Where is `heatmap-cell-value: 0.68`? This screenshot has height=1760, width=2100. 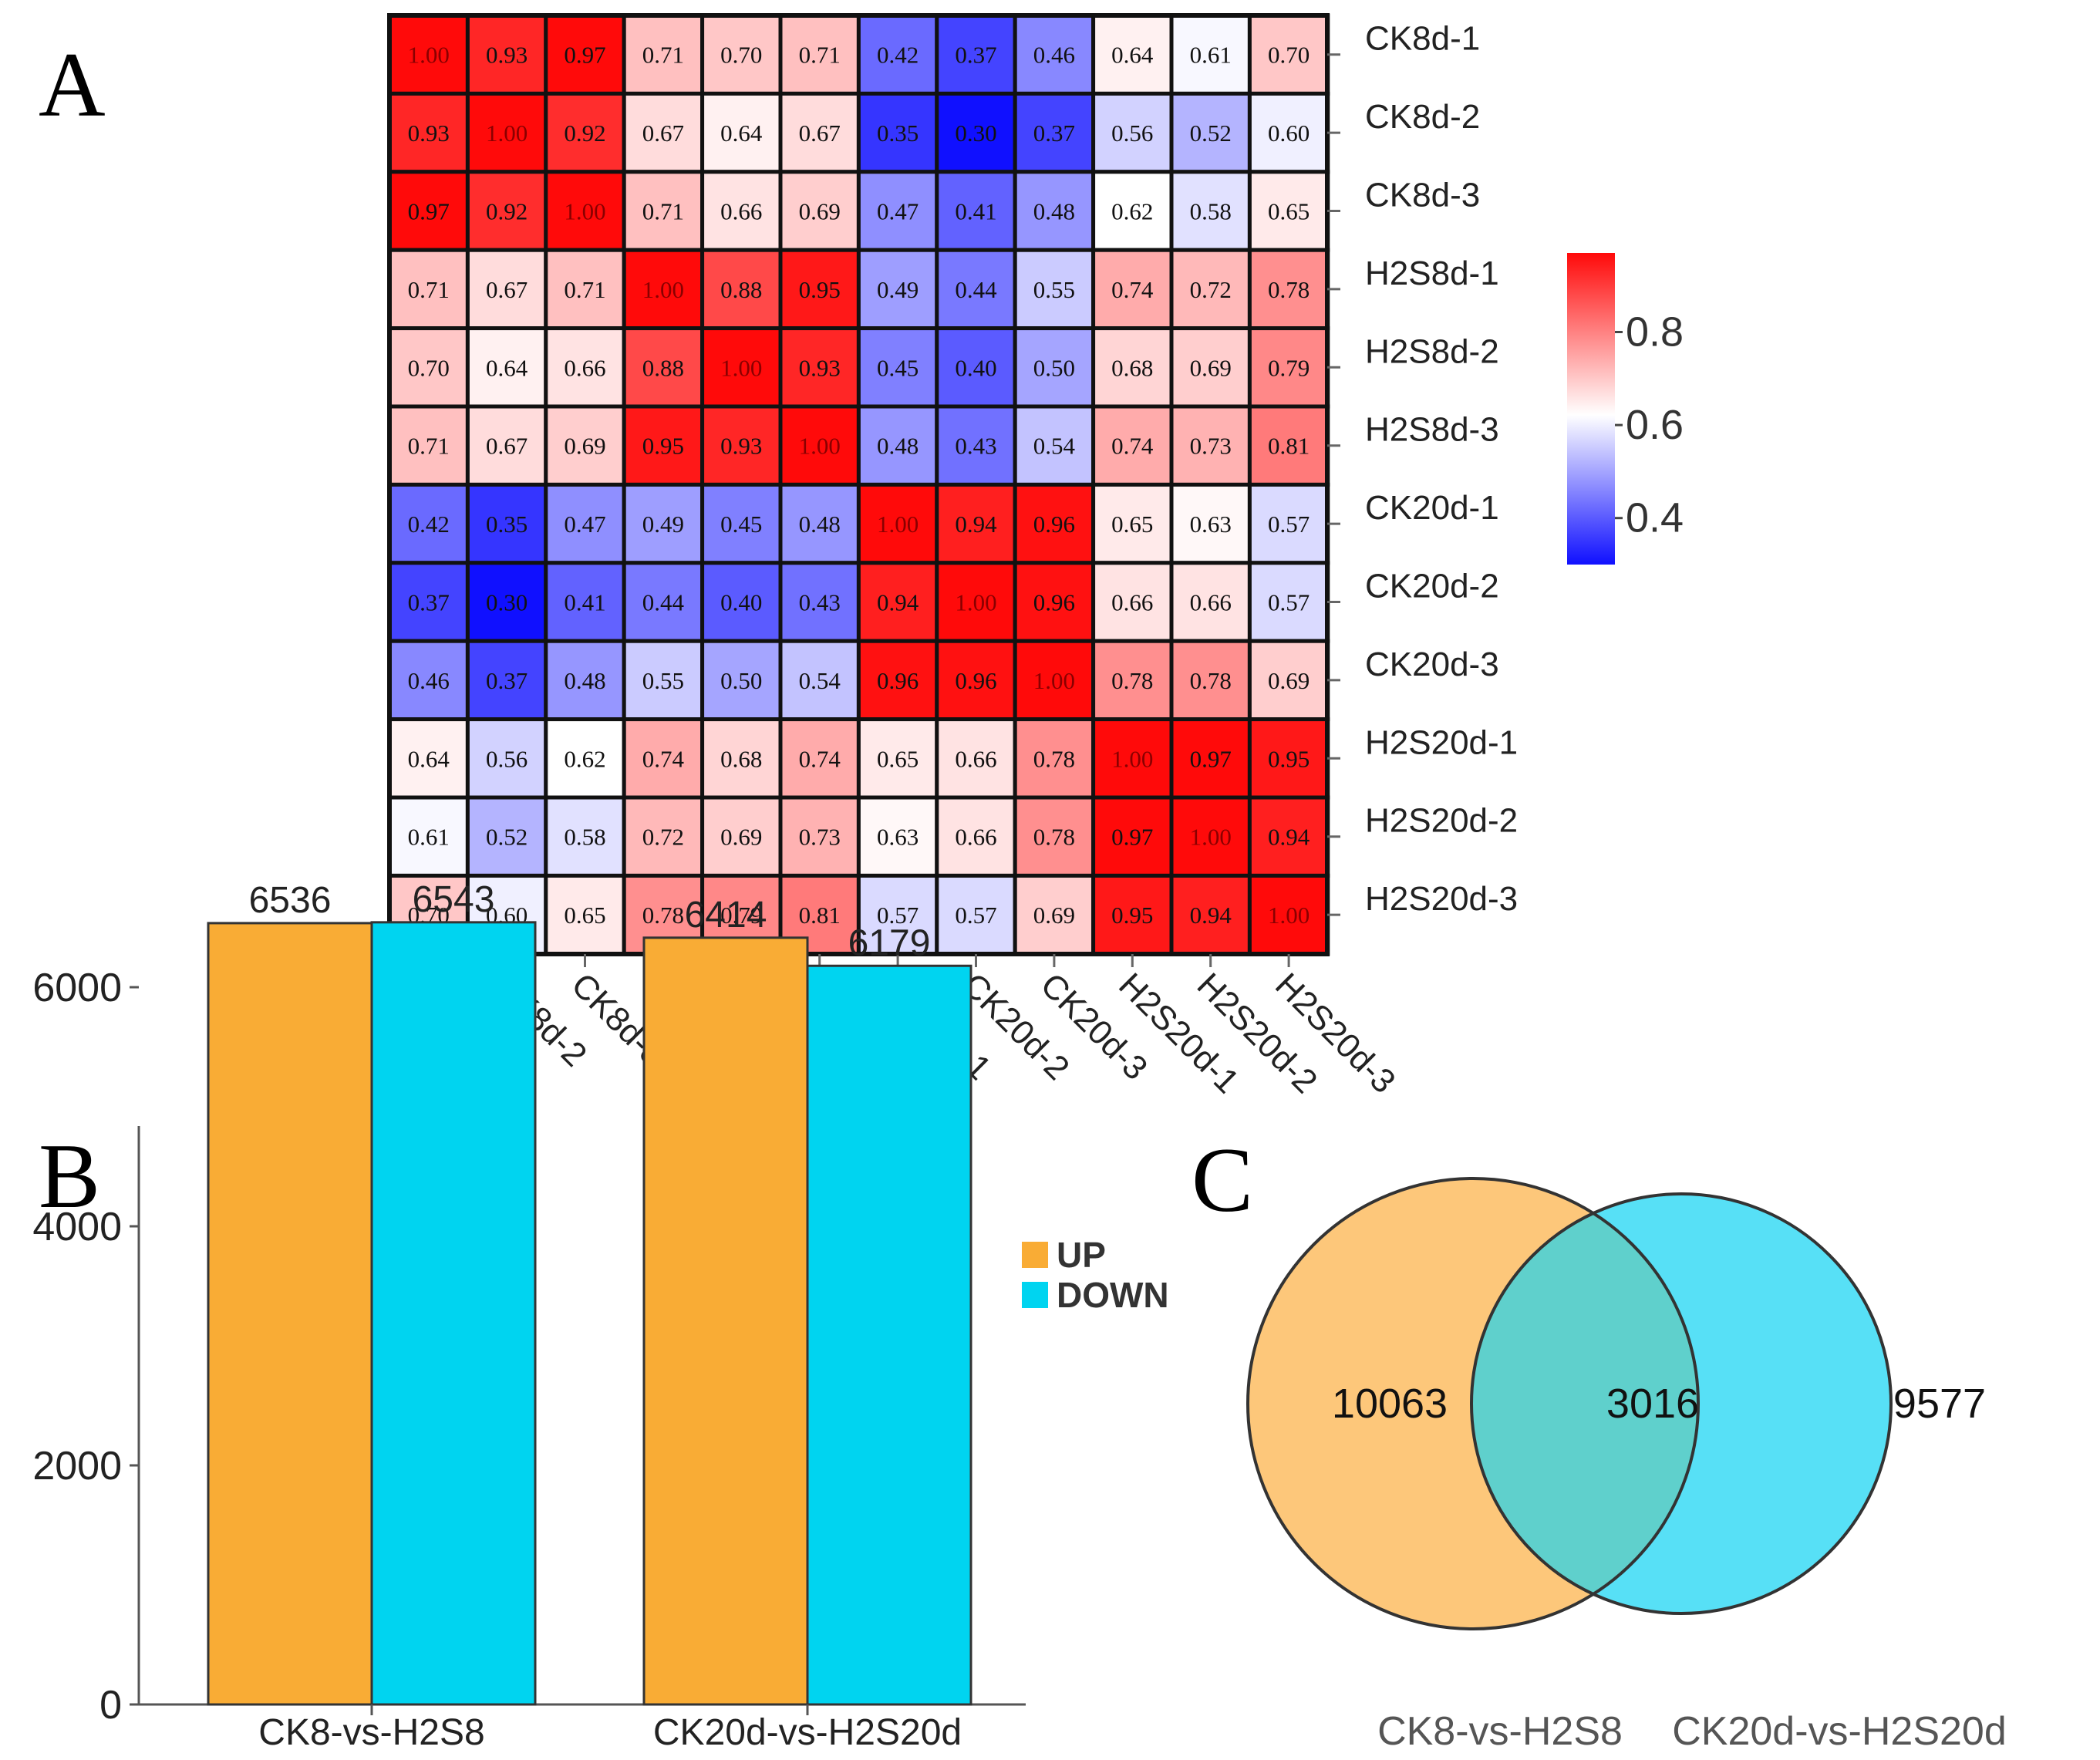 heatmap-cell-value: 0.68 is located at coordinates (1132, 367).